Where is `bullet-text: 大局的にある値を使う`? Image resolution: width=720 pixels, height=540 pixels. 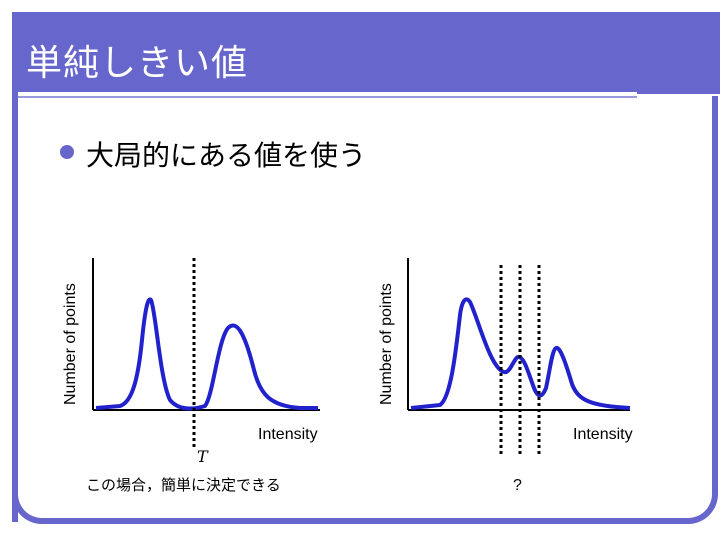
bullet-text: 大局的にある値を使う is located at coordinates (226, 155).